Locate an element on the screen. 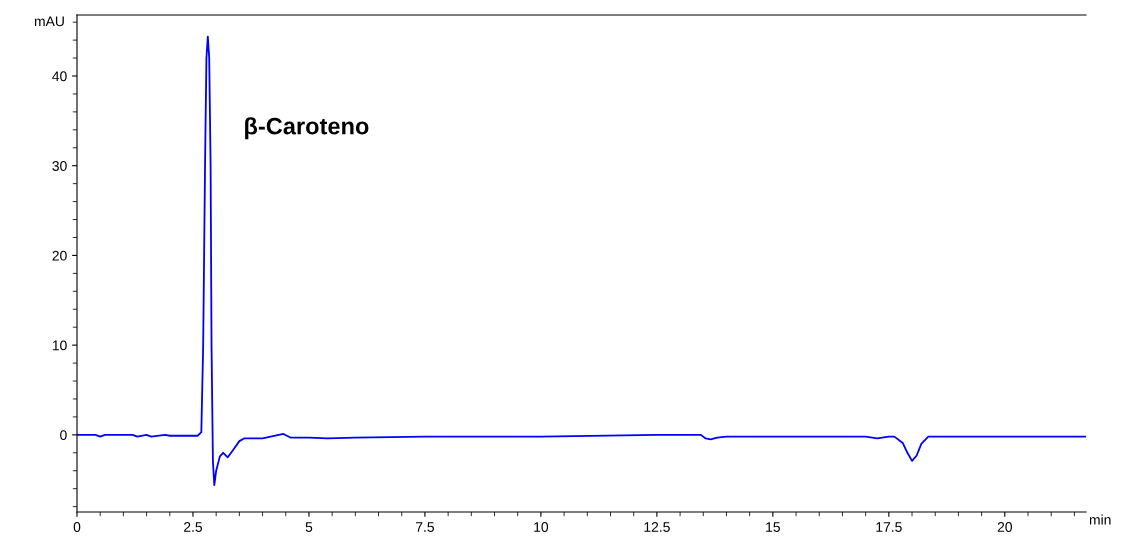 The image size is (1126, 536). y-tick-label: 10 is located at coordinates (59, 345).